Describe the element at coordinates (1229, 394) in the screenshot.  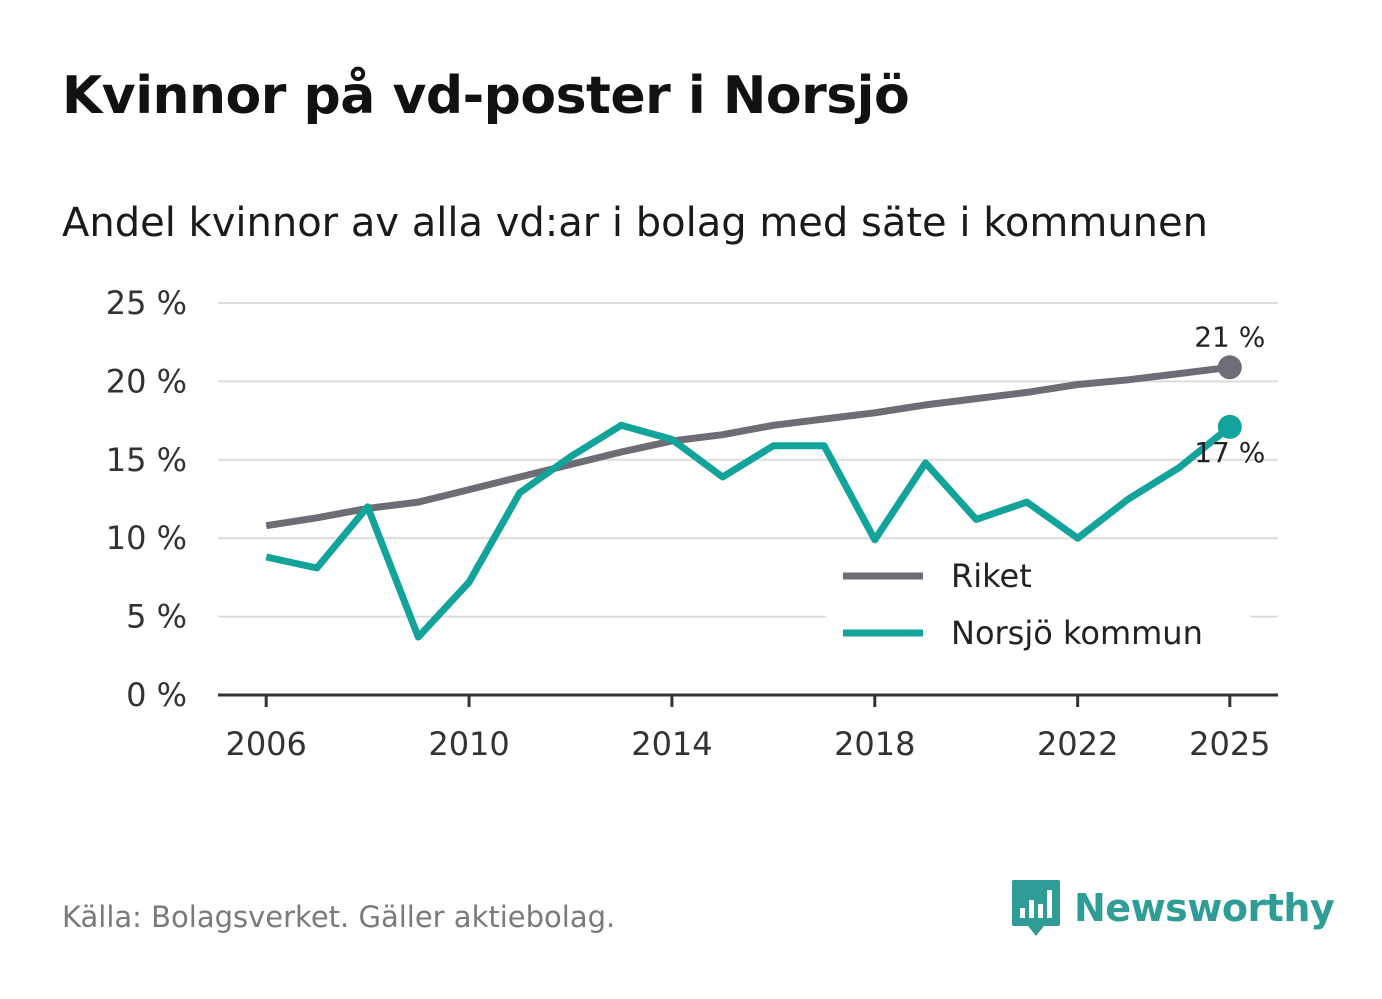
I see `end-labels: 21 % 17 %` at that location.